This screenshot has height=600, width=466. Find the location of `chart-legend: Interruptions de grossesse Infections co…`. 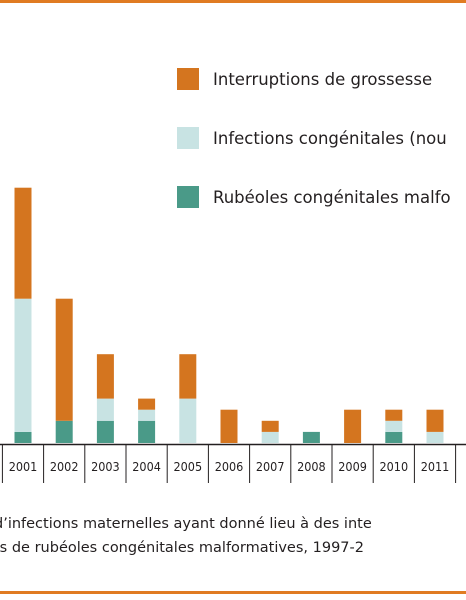

chart-legend: Interruptions de grossesse Infections co… is located at coordinates (314, 138).